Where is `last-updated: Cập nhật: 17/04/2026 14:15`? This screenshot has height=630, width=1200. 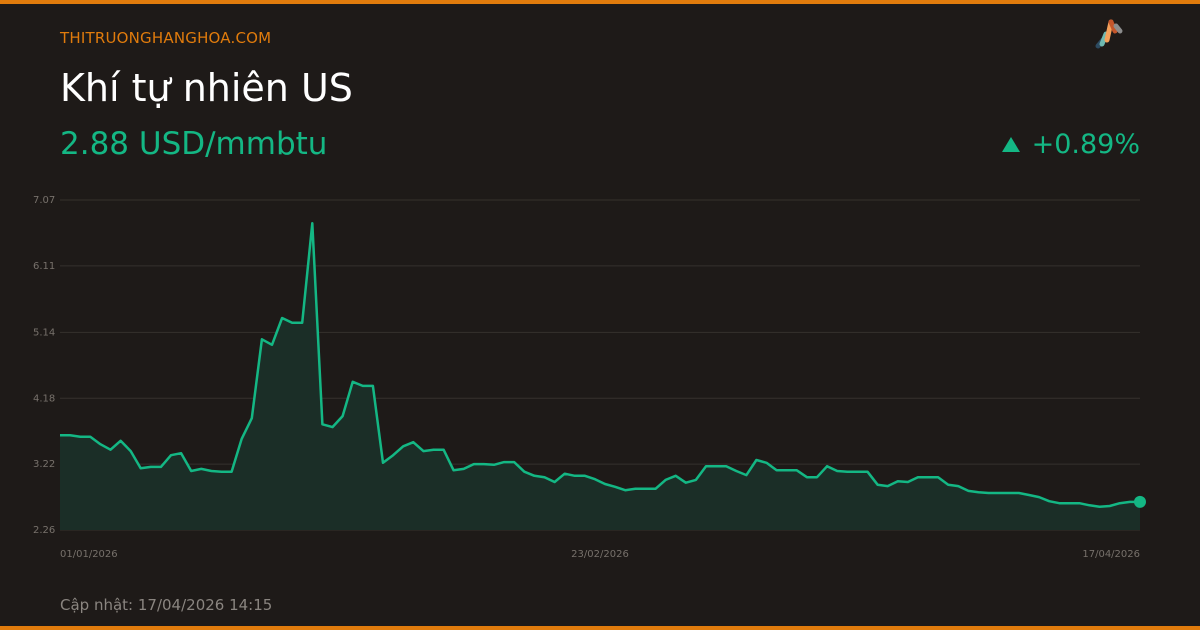 last-updated: Cập nhật: 17/04/2026 14:15 is located at coordinates (166, 605).